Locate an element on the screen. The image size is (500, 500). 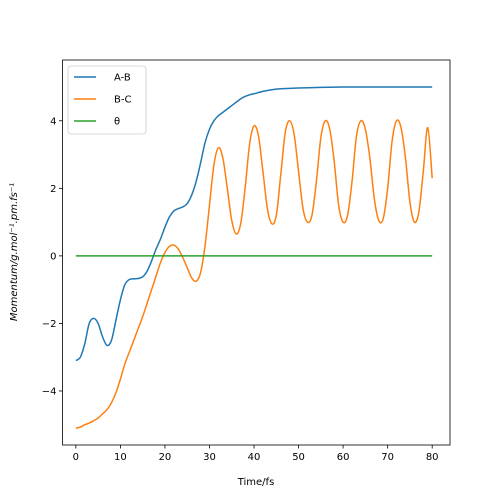
x-tick-label: 80 is located at coordinates (432, 457).